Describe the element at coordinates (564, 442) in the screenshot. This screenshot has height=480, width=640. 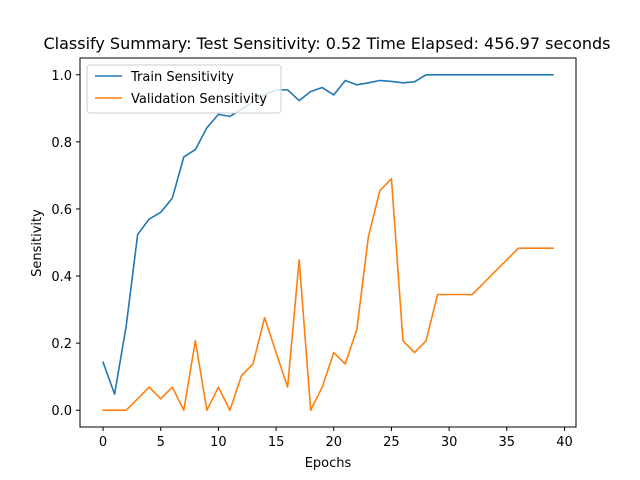
I see `x-tick-label: 40` at that location.